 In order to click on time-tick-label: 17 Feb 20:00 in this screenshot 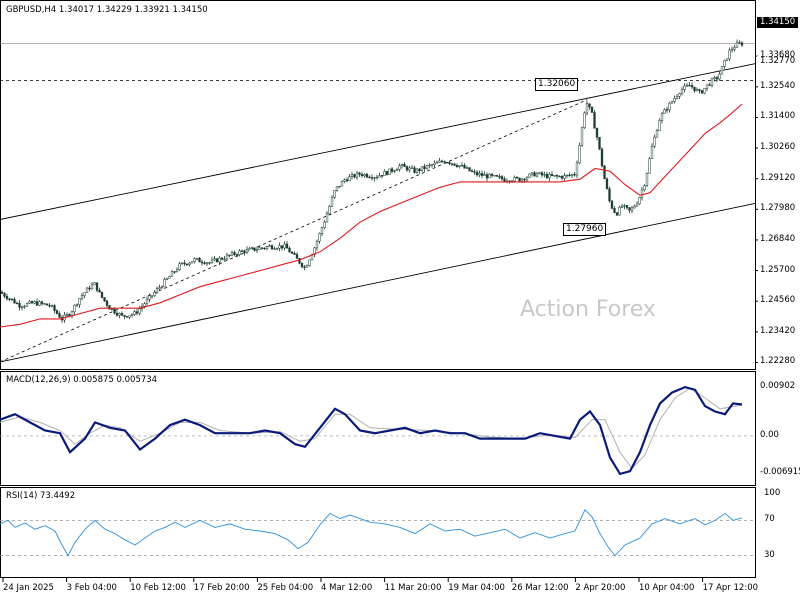, I will do `click(221, 588)`.